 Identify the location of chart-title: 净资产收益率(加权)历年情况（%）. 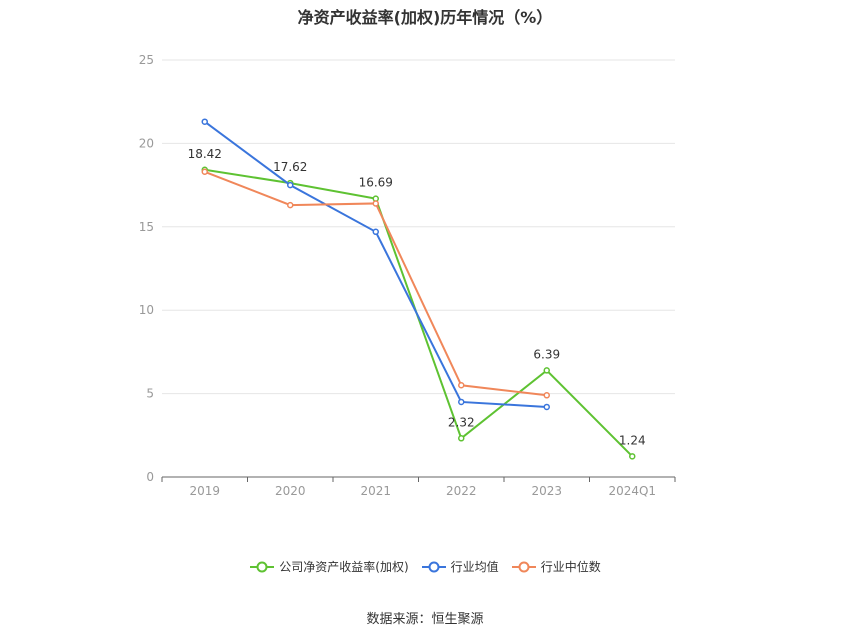
(425, 17).